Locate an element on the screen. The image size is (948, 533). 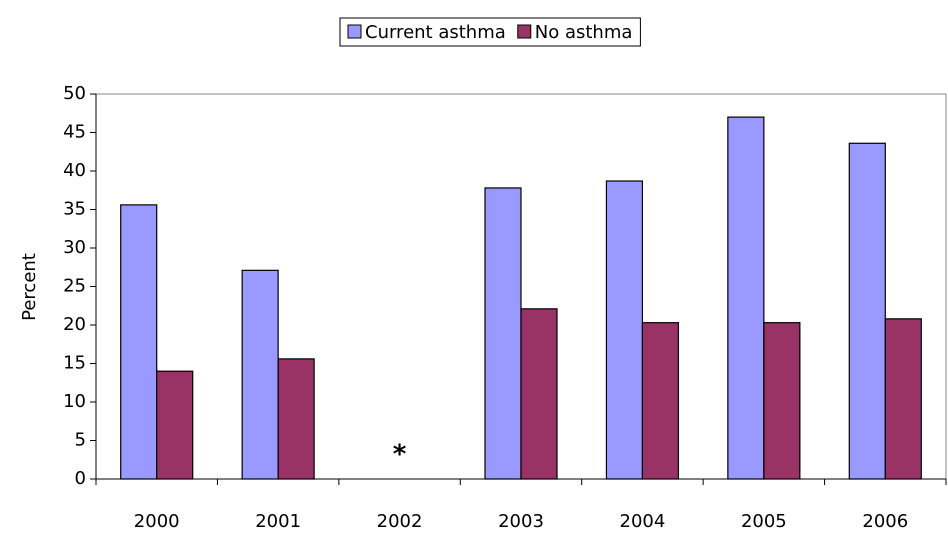
y-tick-label: 50 is located at coordinates (74, 93).